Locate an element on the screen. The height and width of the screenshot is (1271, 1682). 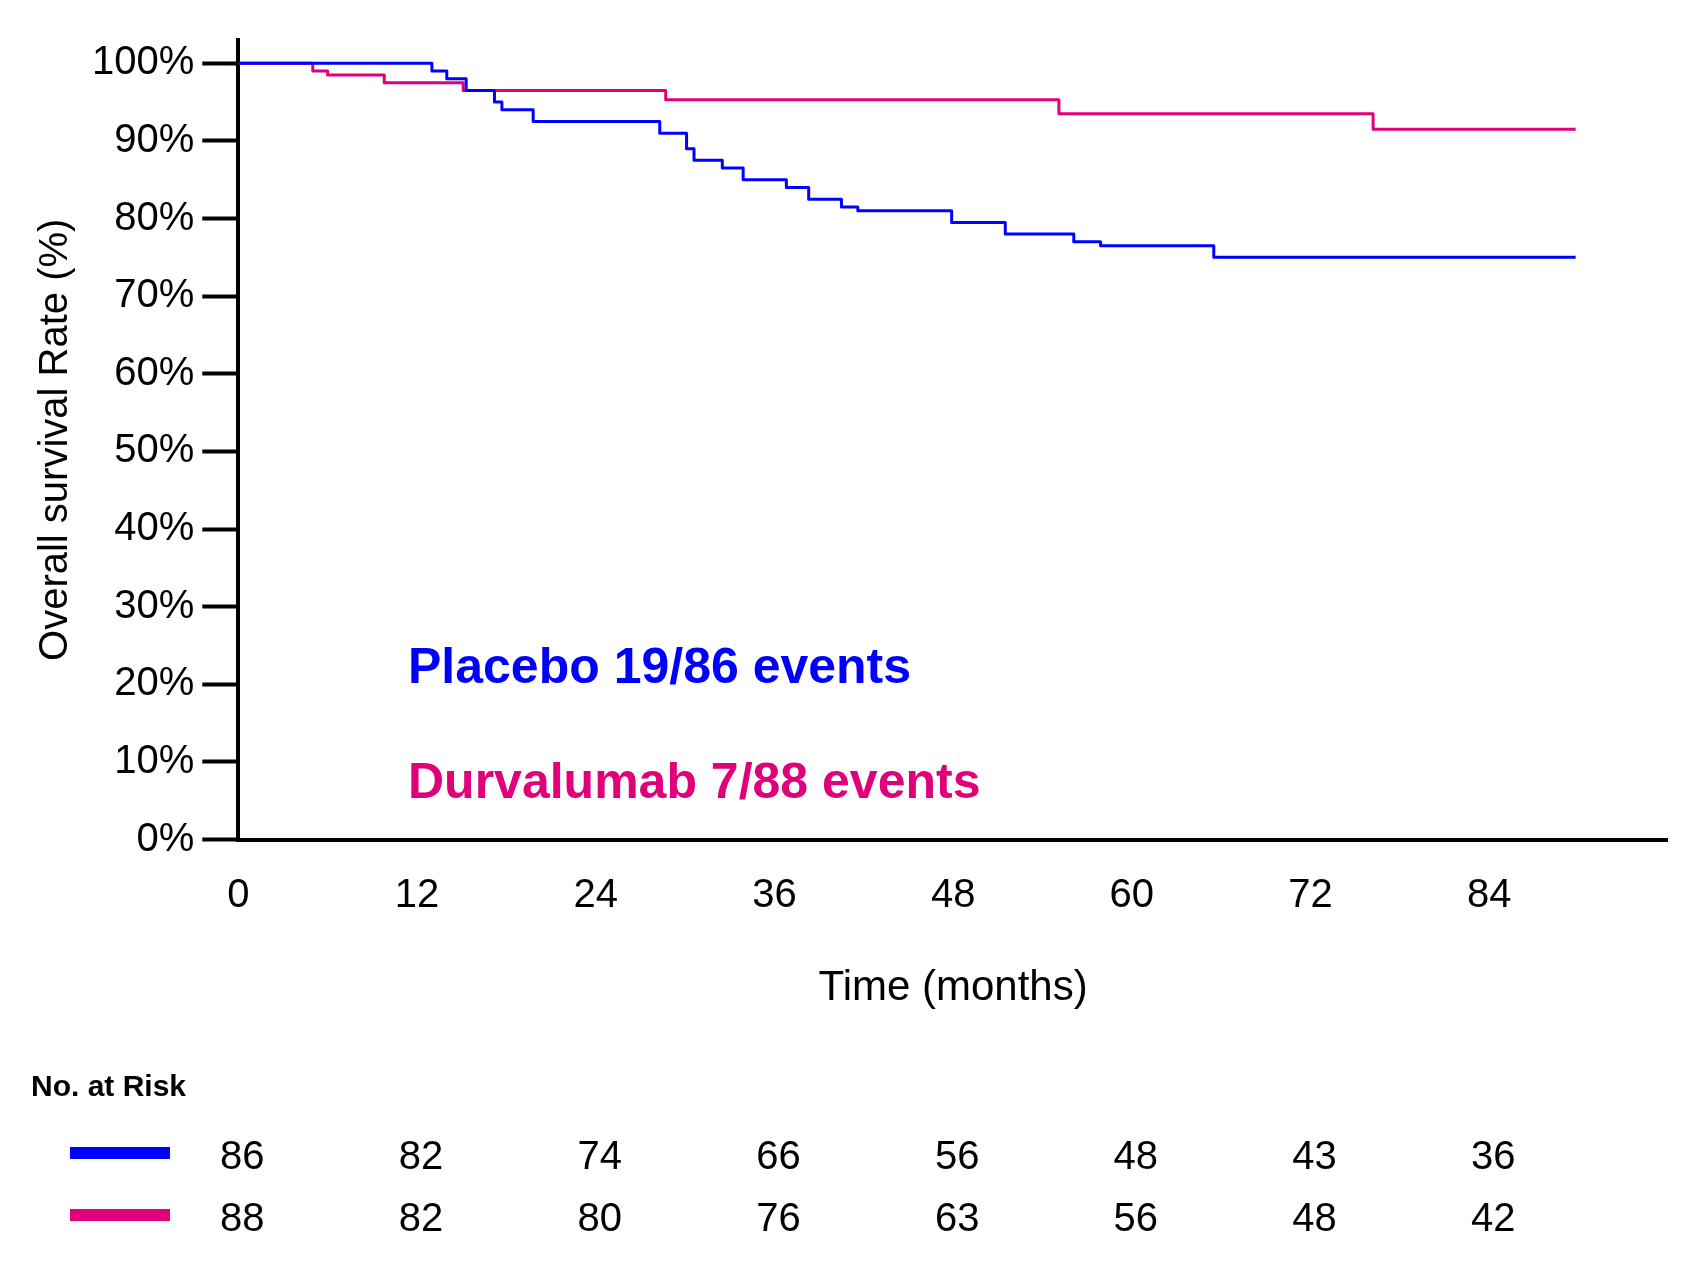
text: 88 is located at coordinates (242, 1217).